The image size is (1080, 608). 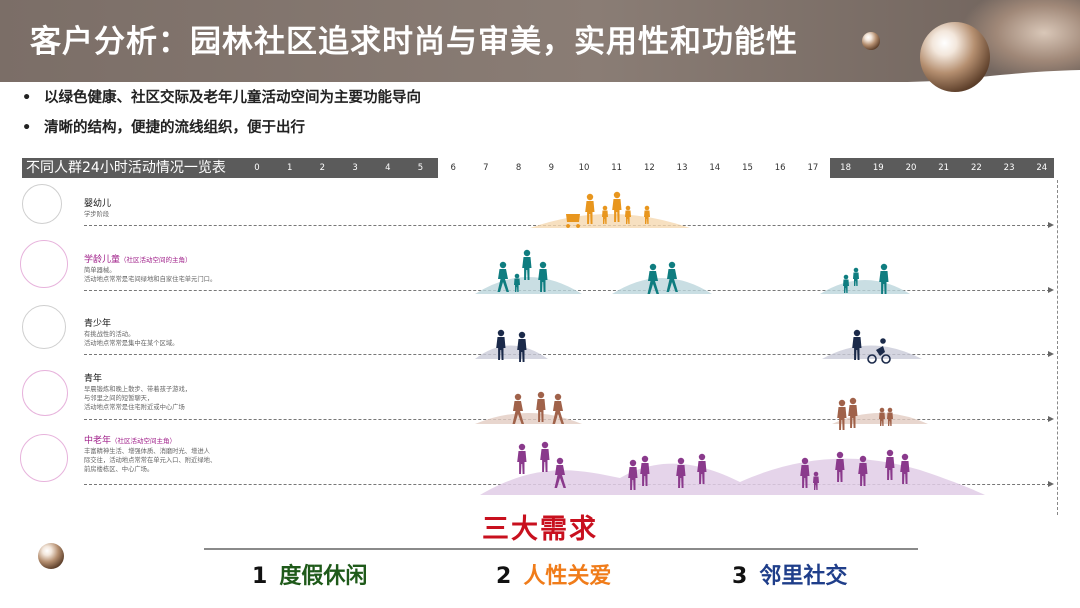 I want to click on hour-label-3: 3, so click(x=355, y=168).